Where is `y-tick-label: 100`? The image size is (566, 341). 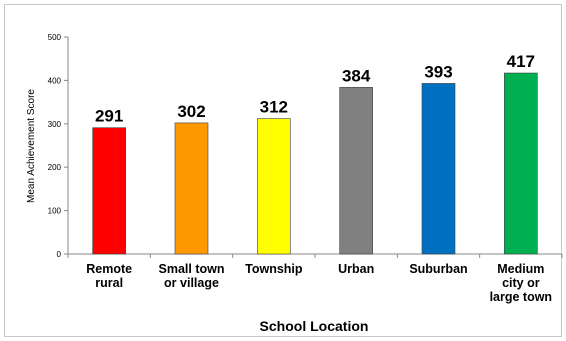
y-tick-label: 100 is located at coordinates (55, 211).